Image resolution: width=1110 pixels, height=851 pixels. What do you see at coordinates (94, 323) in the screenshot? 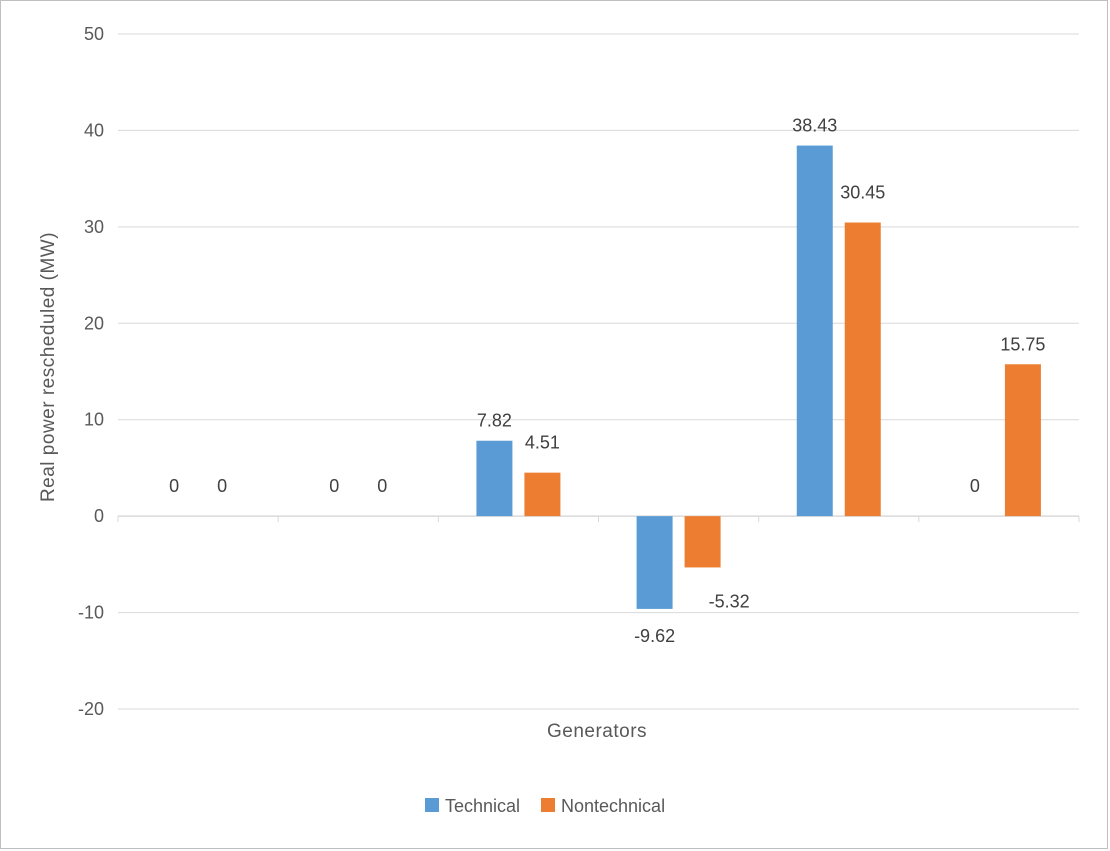
I see `y-tick-label: 20` at bounding box center [94, 323].